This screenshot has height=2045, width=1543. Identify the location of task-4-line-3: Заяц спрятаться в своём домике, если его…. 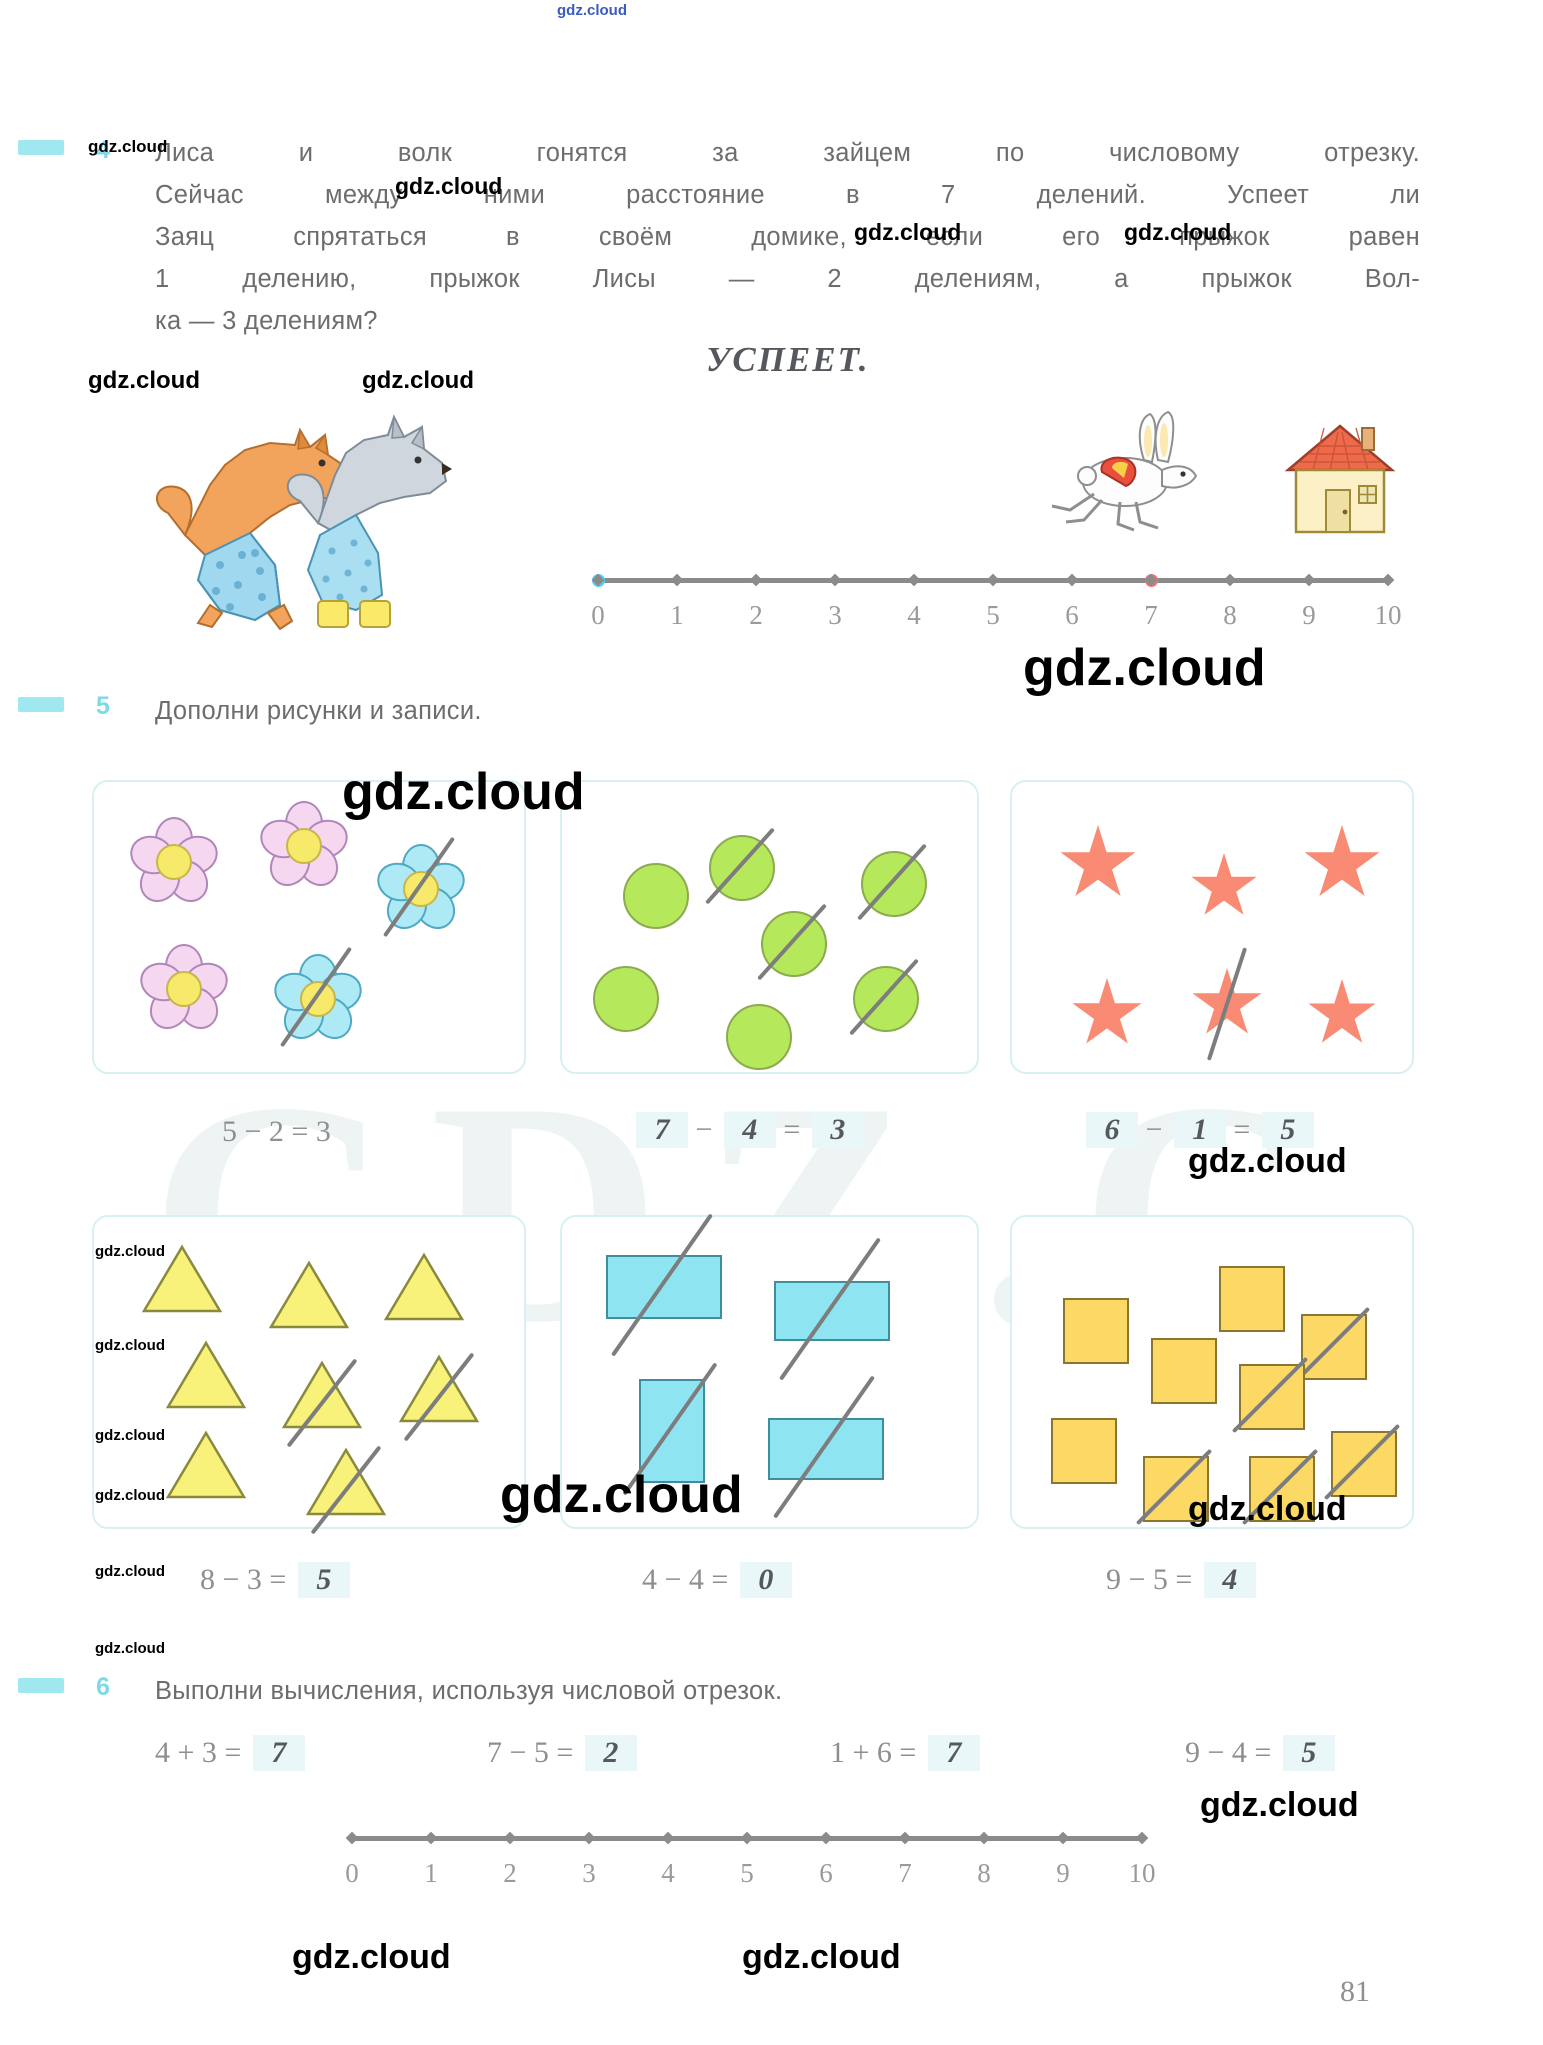
(787, 237).